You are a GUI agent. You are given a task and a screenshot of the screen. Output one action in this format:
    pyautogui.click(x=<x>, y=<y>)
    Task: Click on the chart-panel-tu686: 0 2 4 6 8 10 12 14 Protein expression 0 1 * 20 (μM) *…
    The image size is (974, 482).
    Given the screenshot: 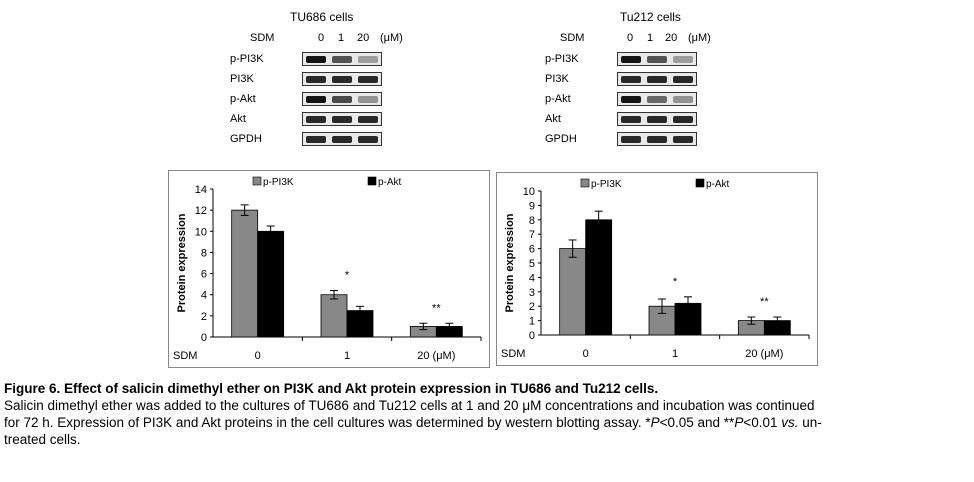 What is the action you would take?
    pyautogui.click(x=329, y=269)
    